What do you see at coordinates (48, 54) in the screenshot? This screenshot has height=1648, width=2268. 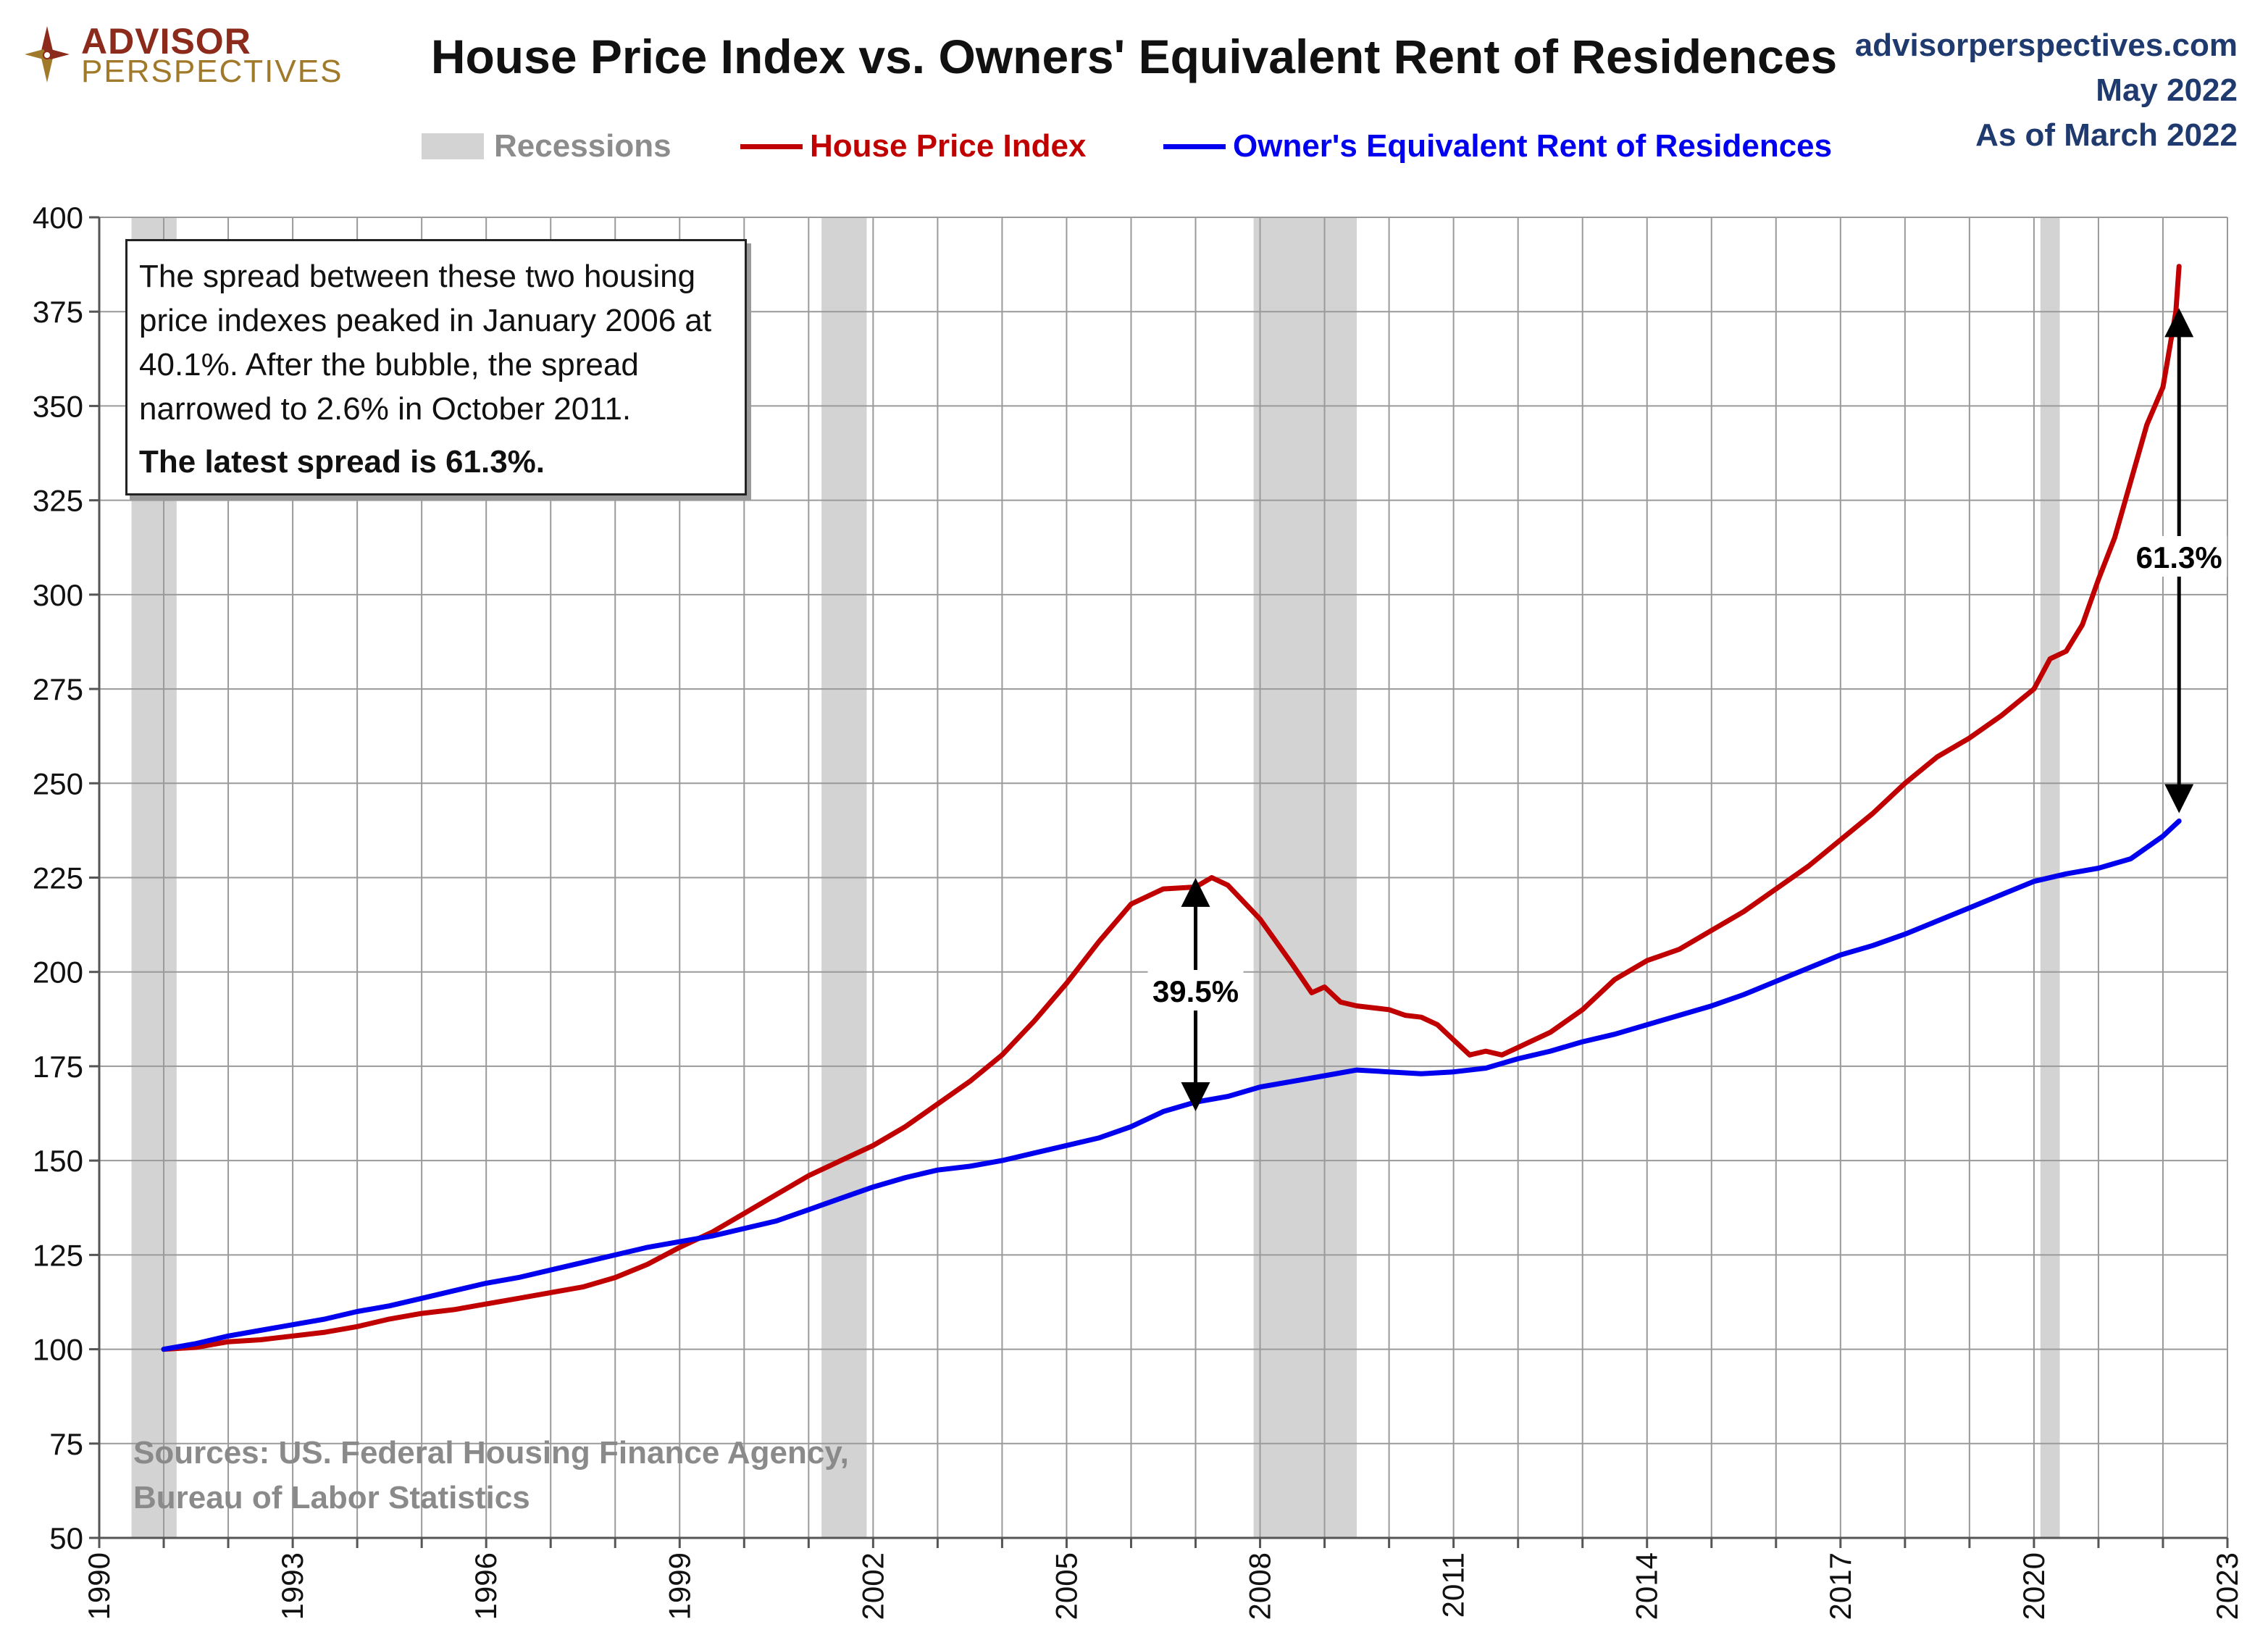 I see `compass-icon` at bounding box center [48, 54].